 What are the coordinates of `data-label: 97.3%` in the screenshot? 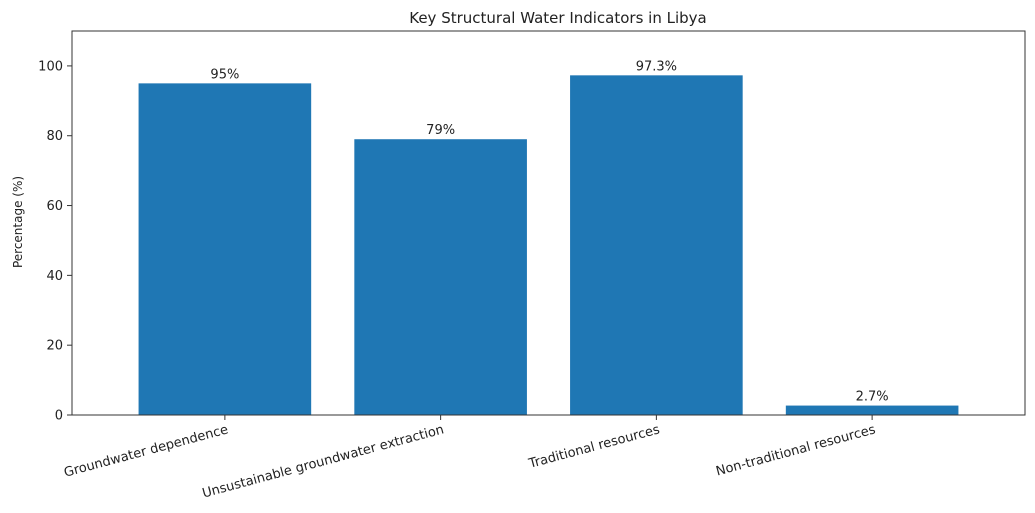 It's located at (656, 66).